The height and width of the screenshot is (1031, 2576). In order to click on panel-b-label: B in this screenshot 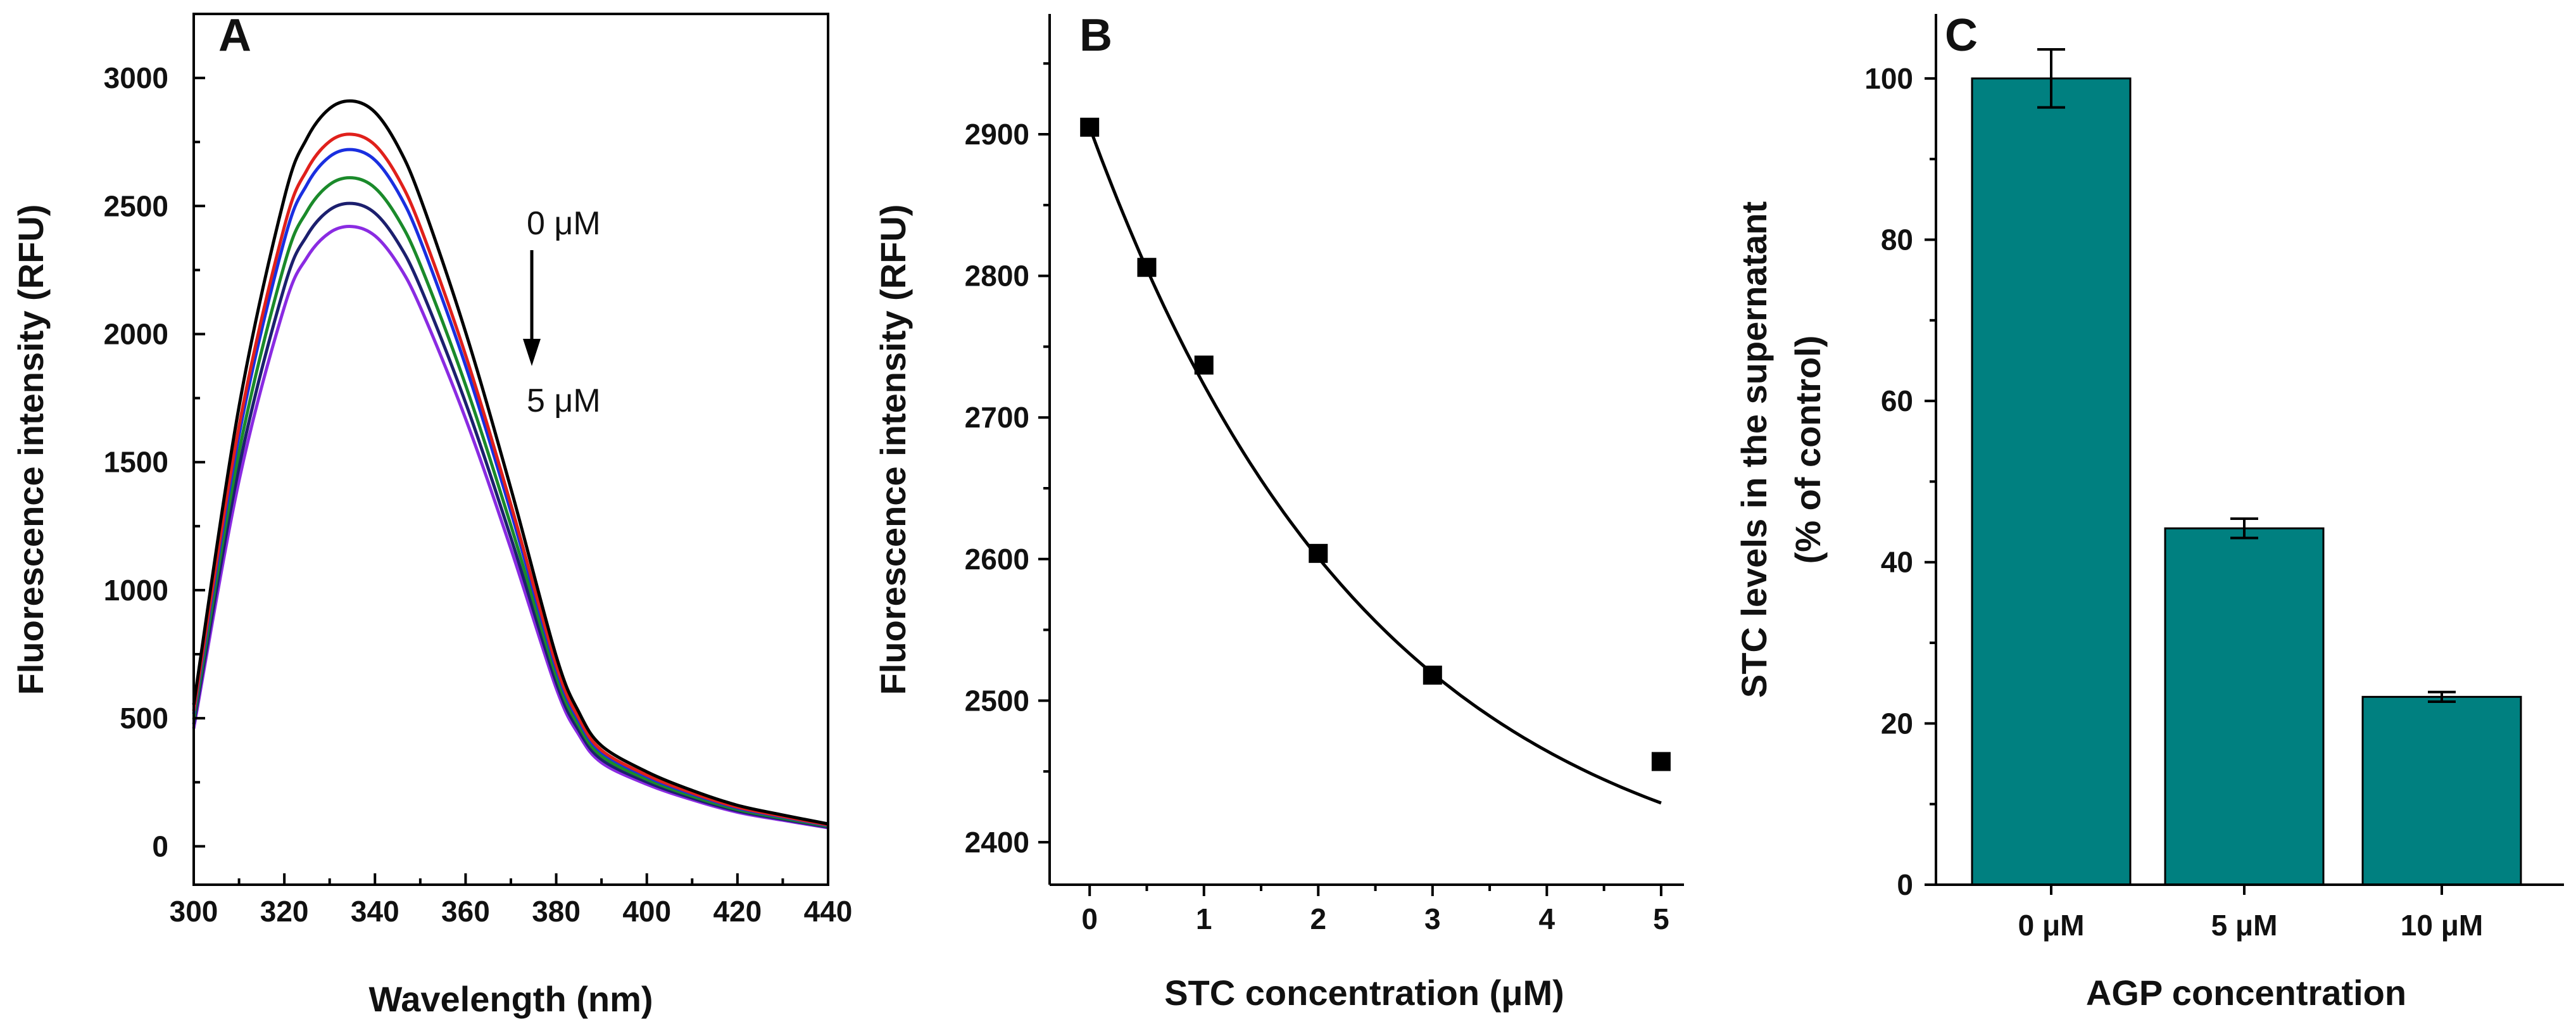, I will do `click(1095, 35)`.